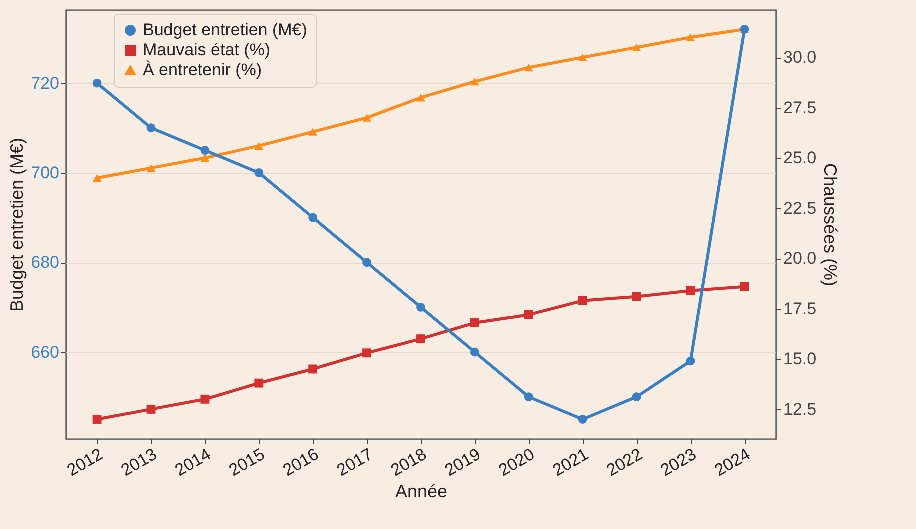 The height and width of the screenshot is (529, 916). Describe the element at coordinates (800, 208) in the screenshot. I see `y2-tick-label: 22.5` at that location.